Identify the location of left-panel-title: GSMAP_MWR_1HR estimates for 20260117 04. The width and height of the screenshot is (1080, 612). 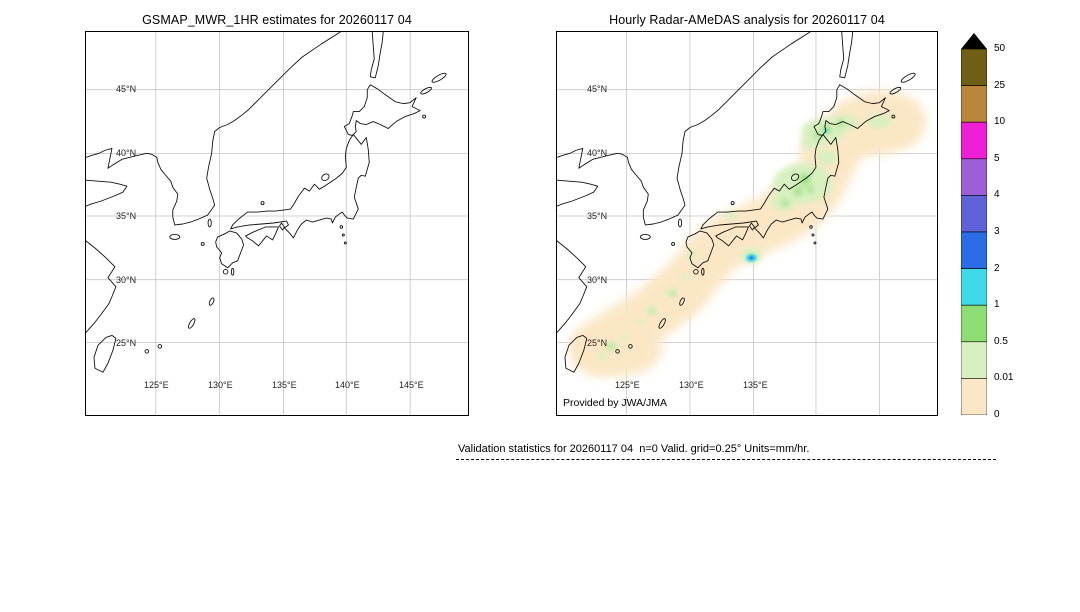
(277, 20).